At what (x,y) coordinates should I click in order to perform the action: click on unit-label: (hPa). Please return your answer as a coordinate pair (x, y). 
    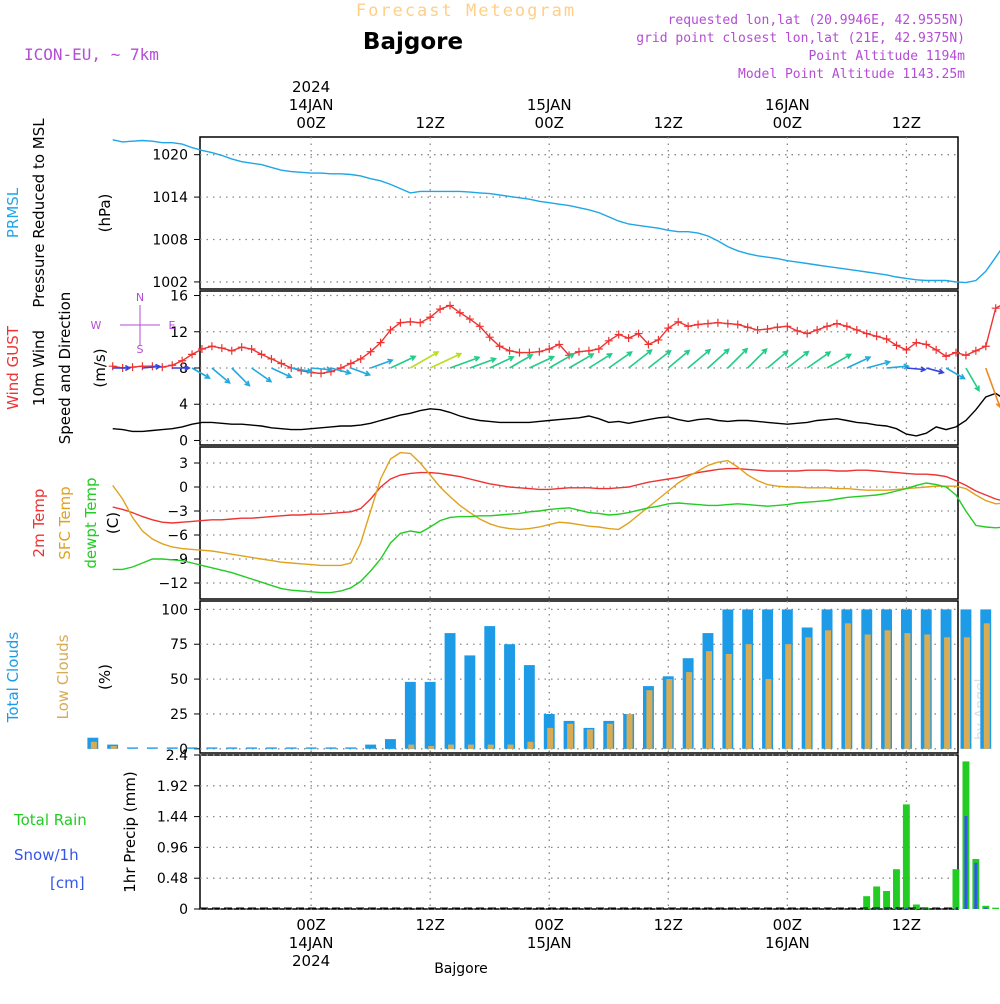
    Looking at the image, I should click on (105, 213).